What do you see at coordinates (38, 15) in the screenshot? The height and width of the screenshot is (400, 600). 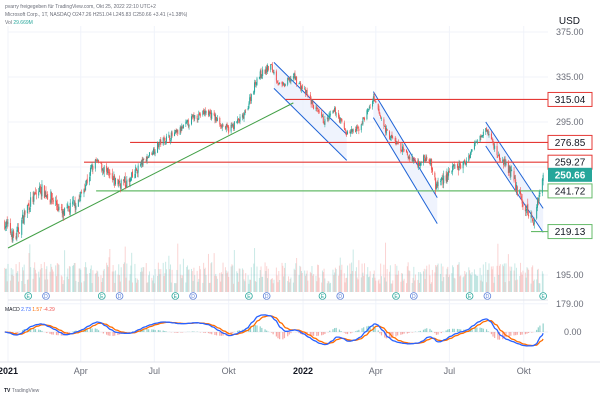 I see `symbol-name: Microsoft Corp., 1T, NASDAQ` at bounding box center [38, 15].